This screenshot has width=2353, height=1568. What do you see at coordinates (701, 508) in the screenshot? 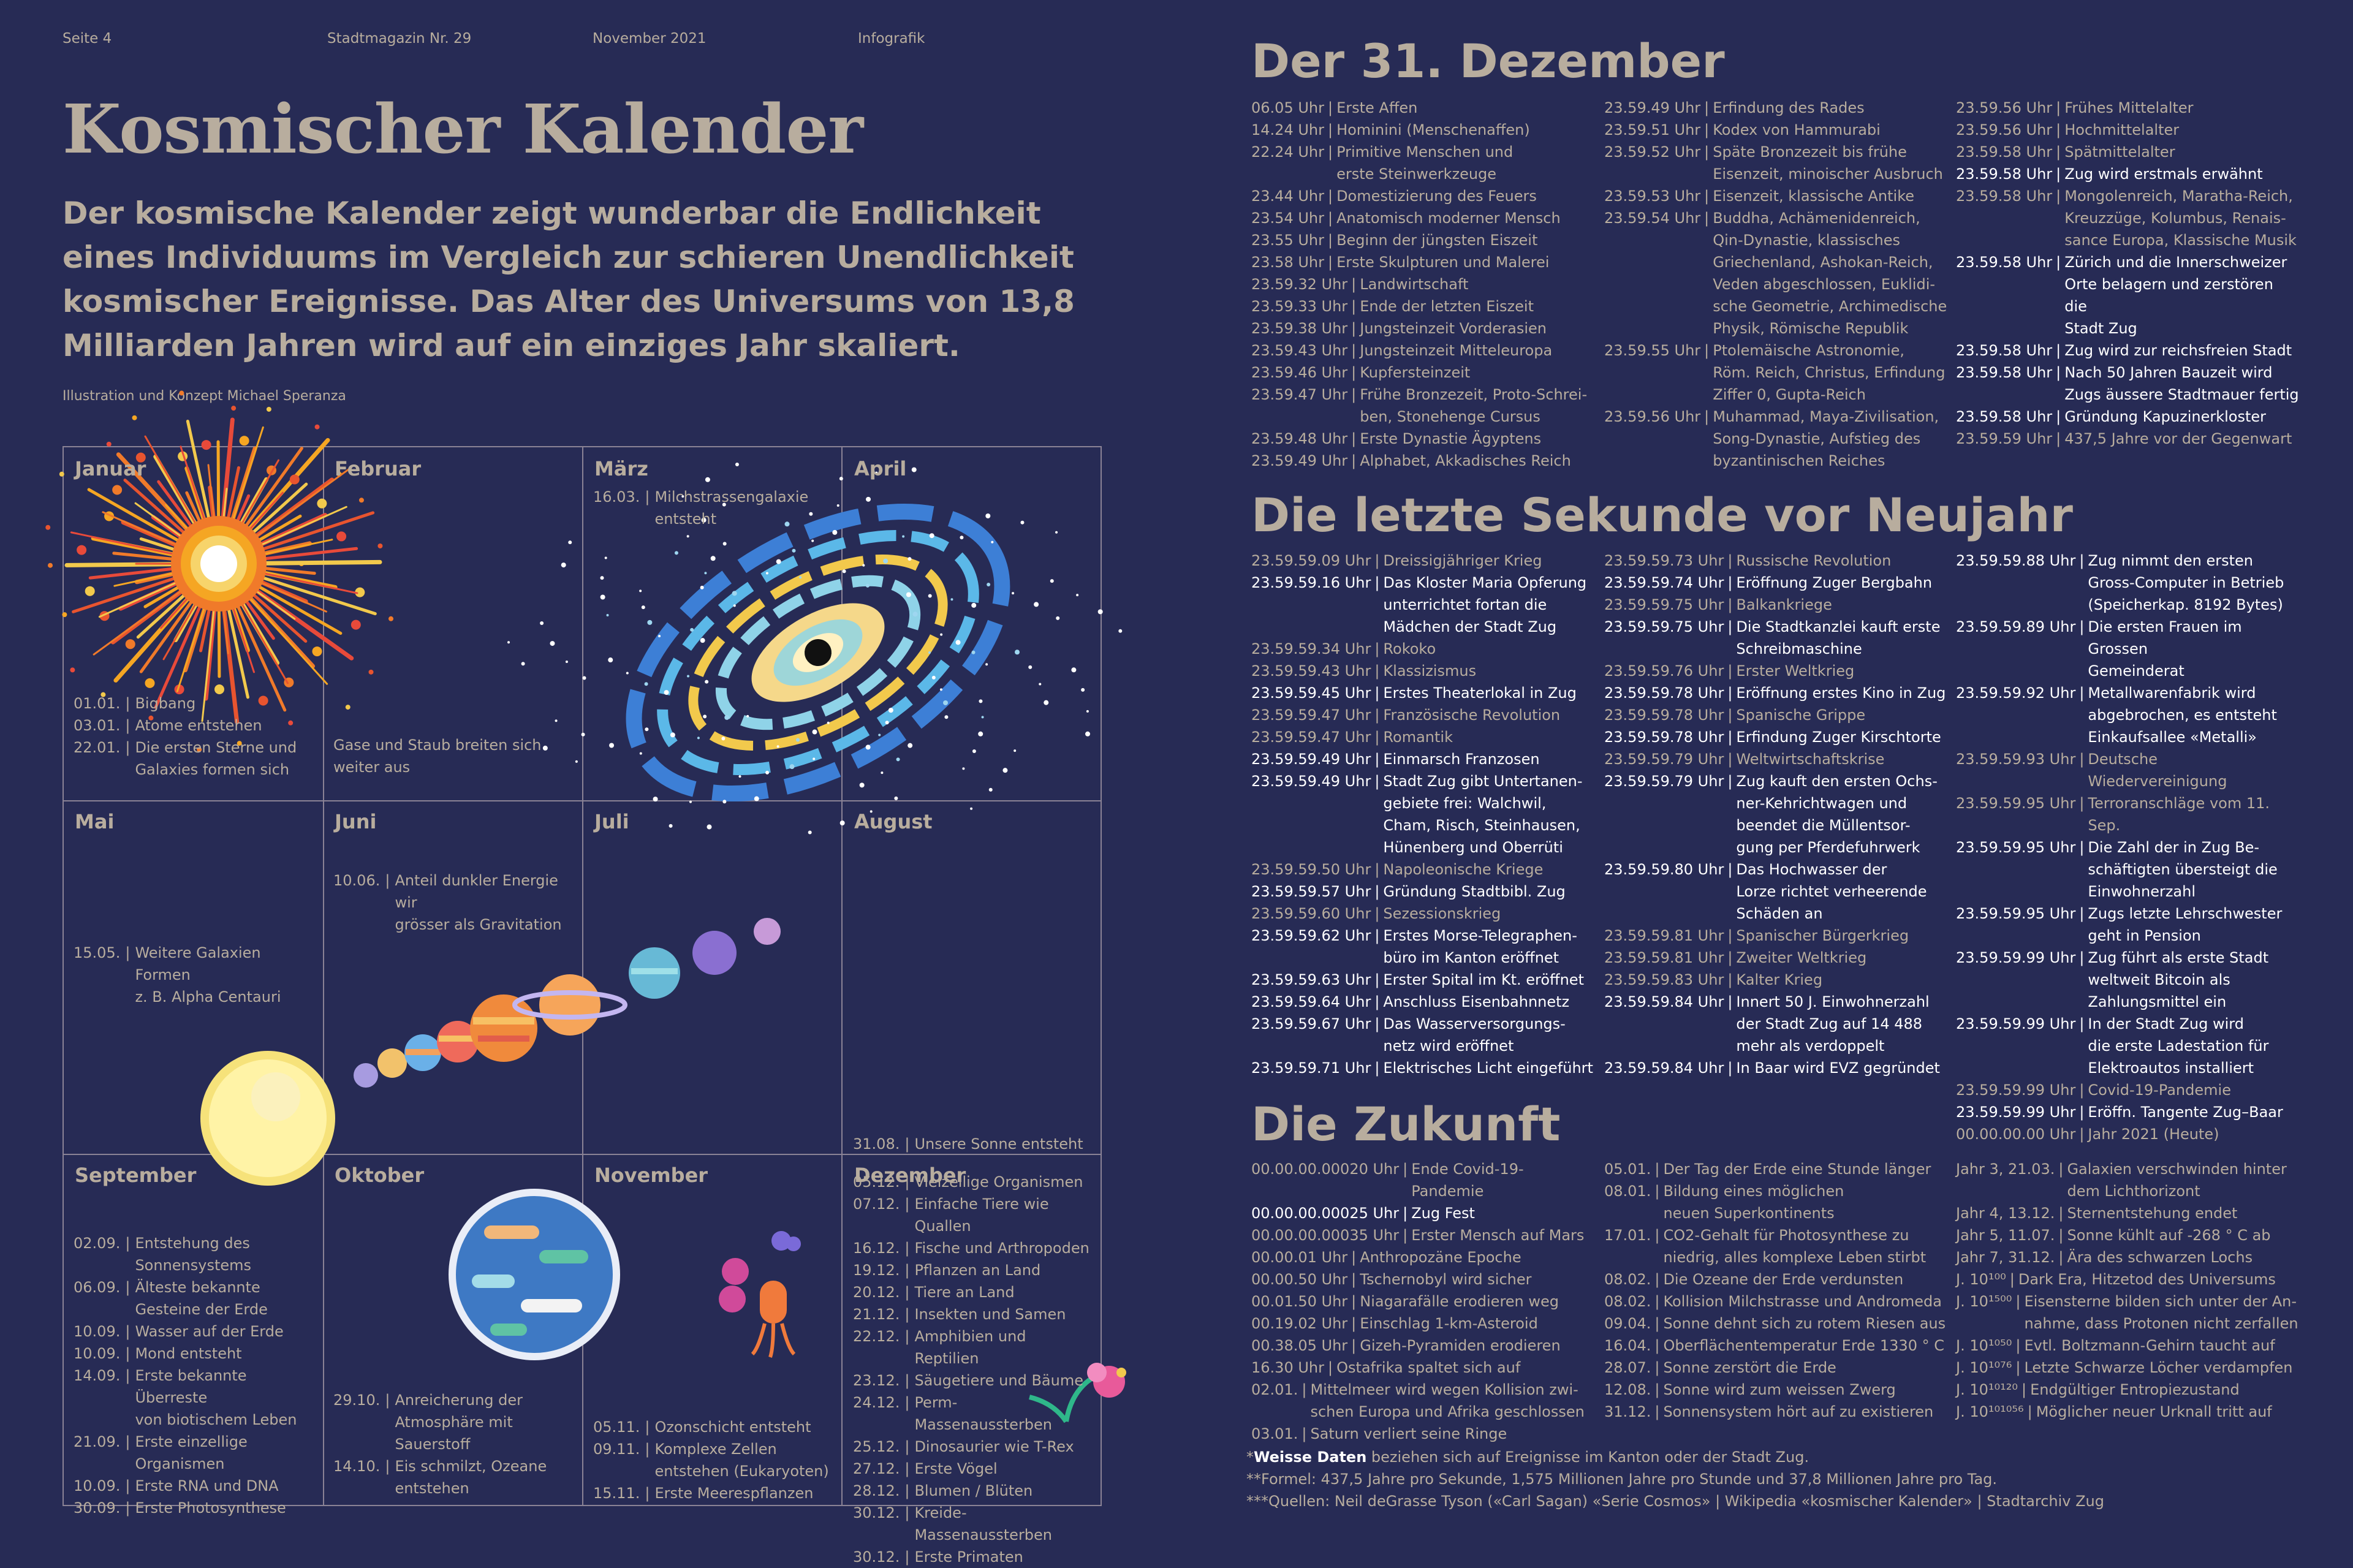
I see `calendar-event: 16.03. | Milchstrassengalaxie entsteht` at bounding box center [701, 508].